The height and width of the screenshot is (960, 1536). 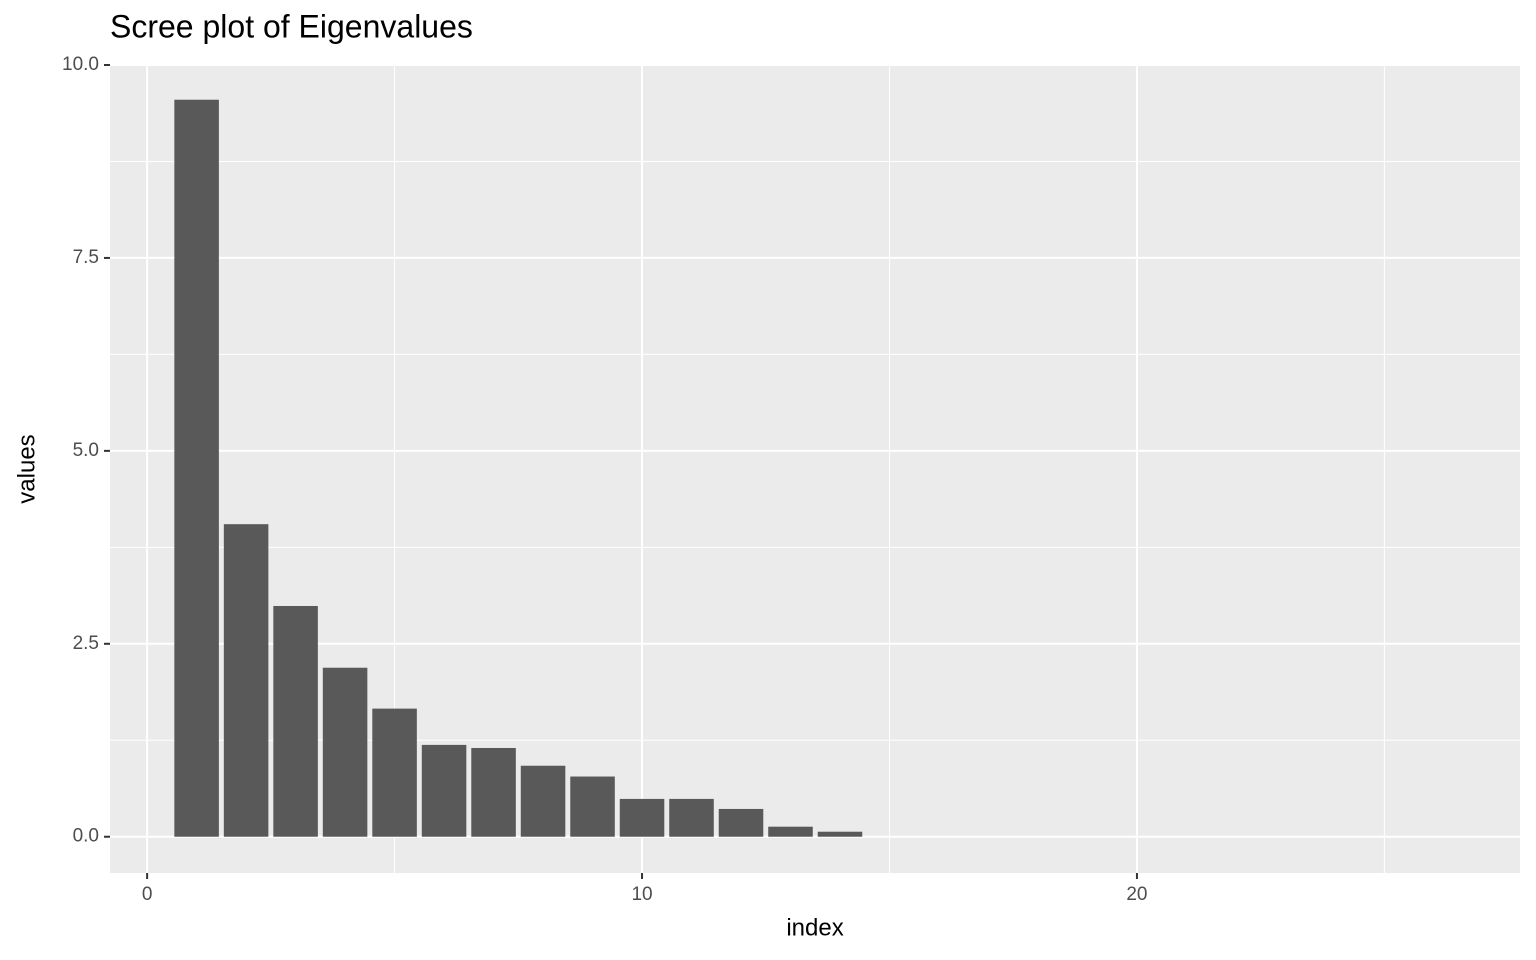 I want to click on y-tick-label: 7.5, so click(x=86, y=257).